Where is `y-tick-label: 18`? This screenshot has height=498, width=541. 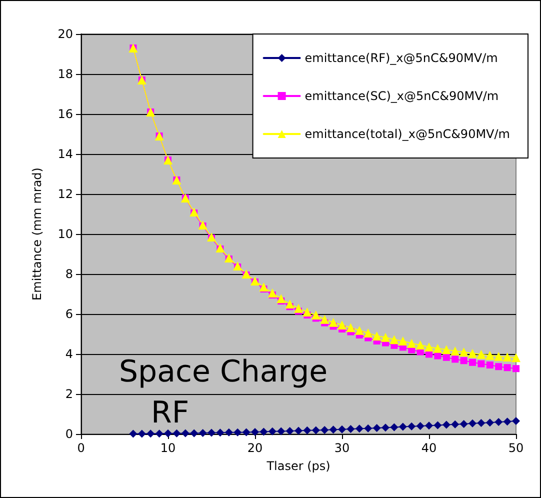 y-tick-label: 18 is located at coordinates (65, 74).